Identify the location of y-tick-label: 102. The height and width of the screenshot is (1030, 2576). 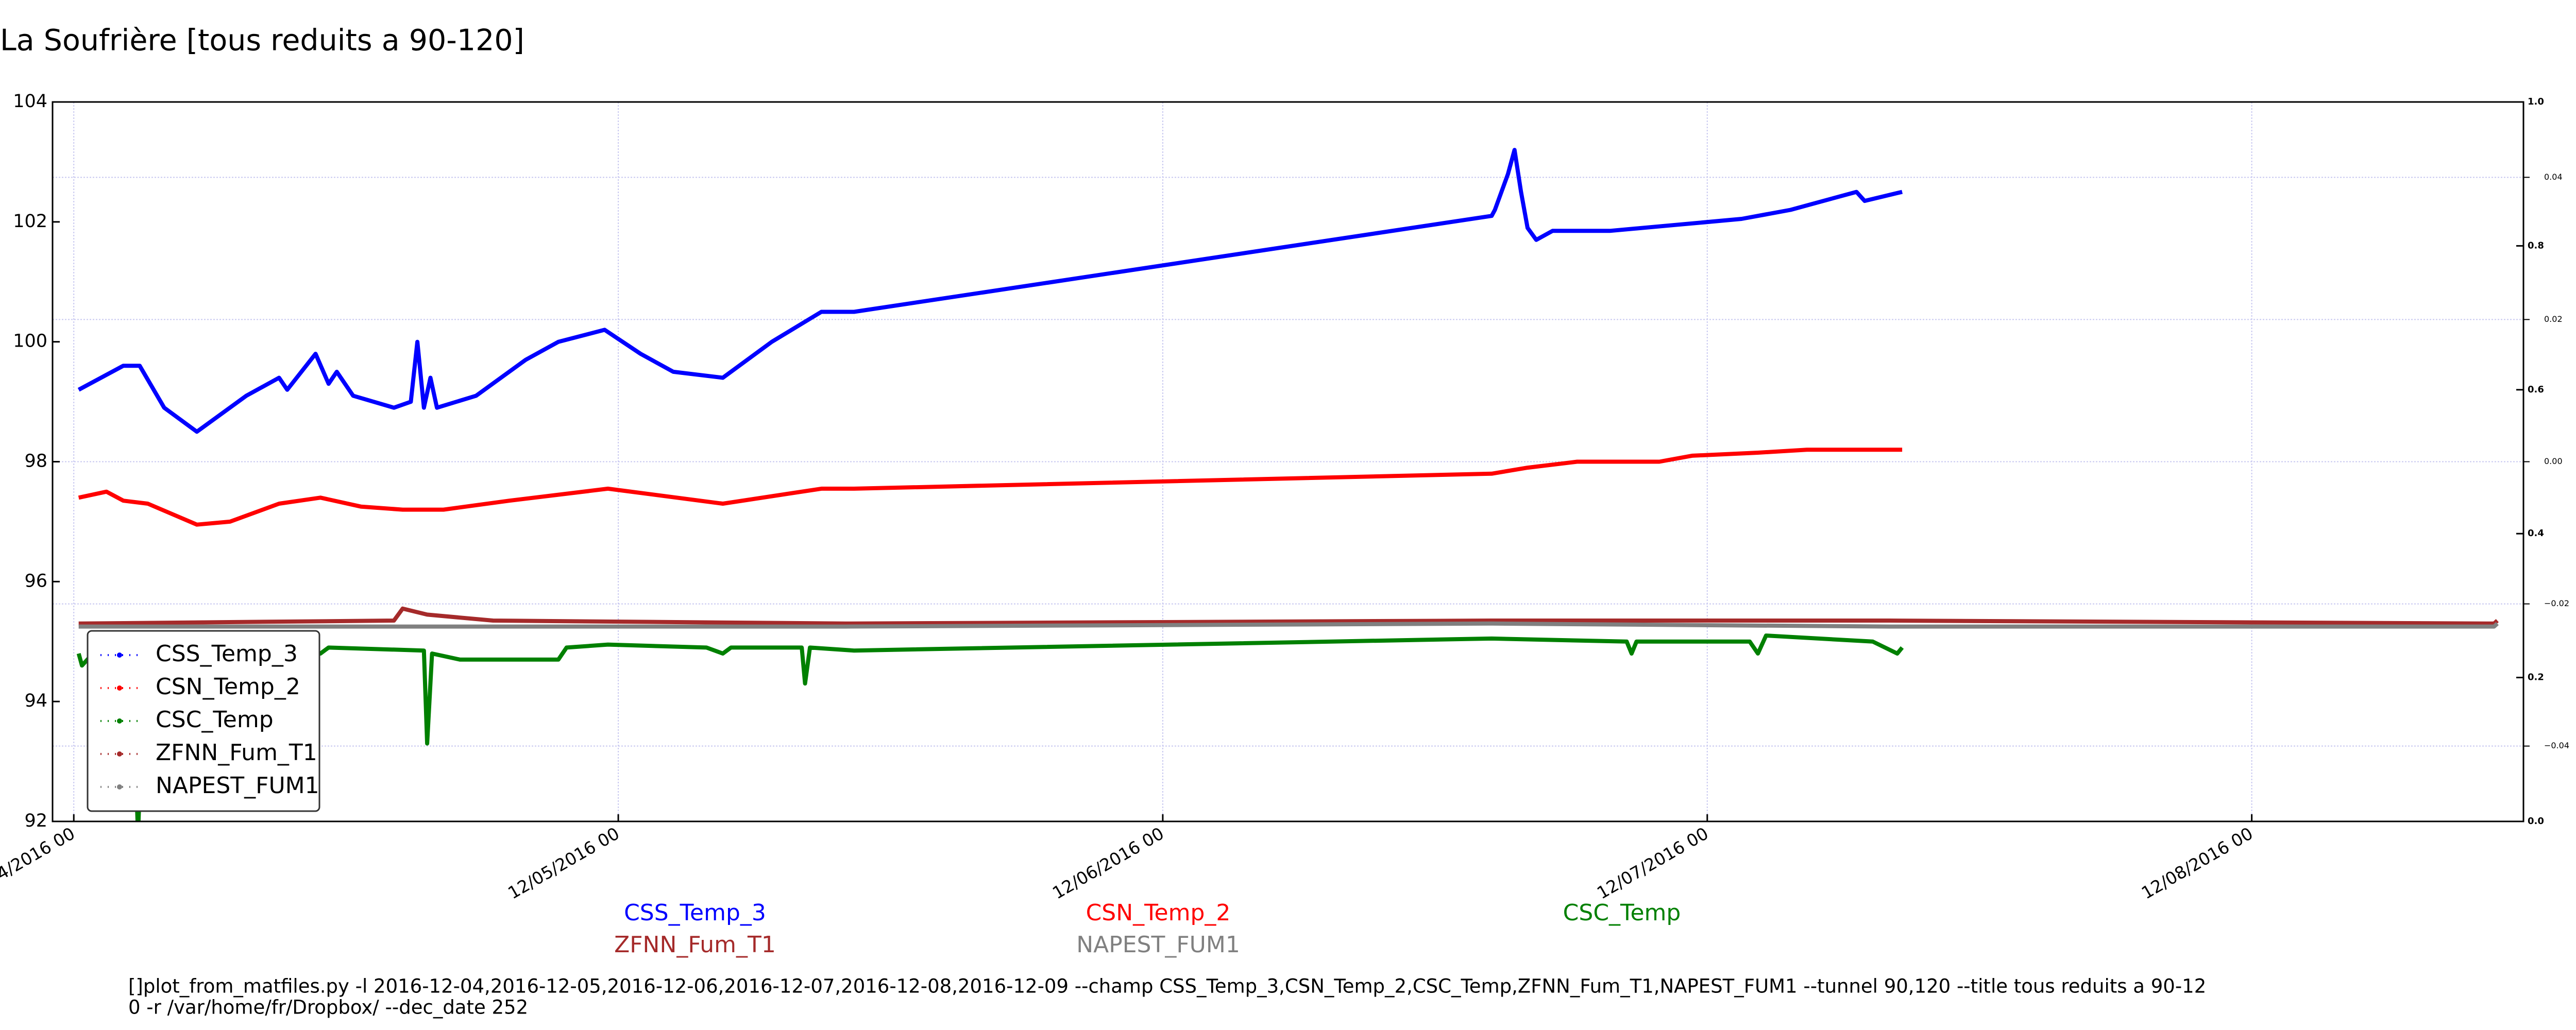
(30, 221).